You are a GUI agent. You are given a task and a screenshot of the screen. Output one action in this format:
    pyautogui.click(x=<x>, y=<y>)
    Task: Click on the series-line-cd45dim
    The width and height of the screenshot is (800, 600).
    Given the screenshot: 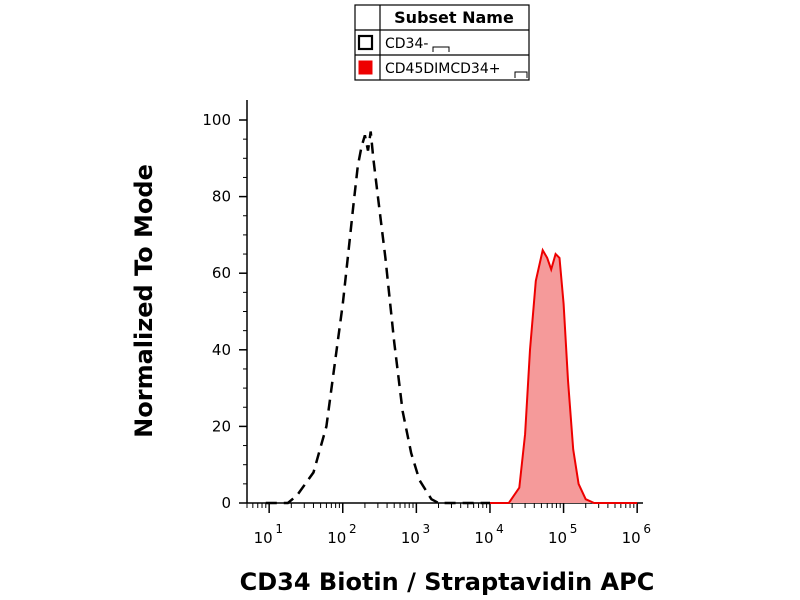 What is the action you would take?
    pyautogui.click(x=564, y=375)
    